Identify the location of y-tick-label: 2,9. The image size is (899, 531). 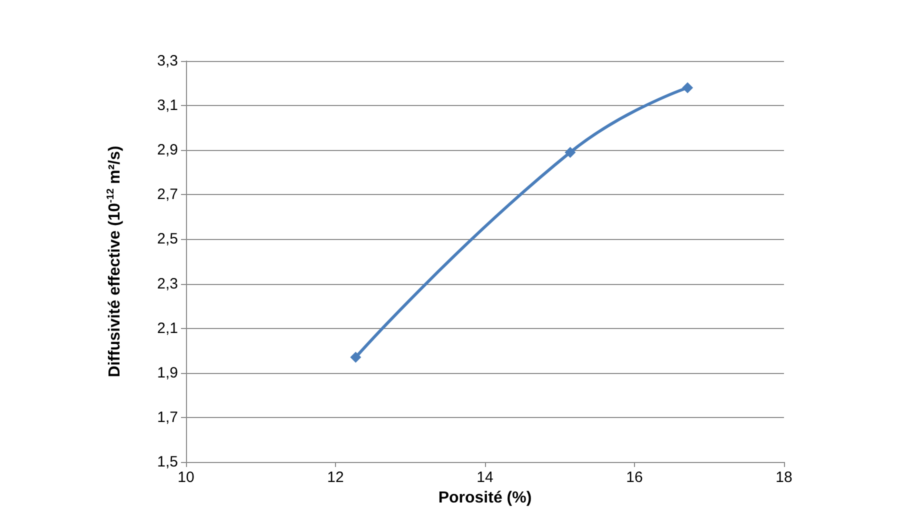
(167, 150).